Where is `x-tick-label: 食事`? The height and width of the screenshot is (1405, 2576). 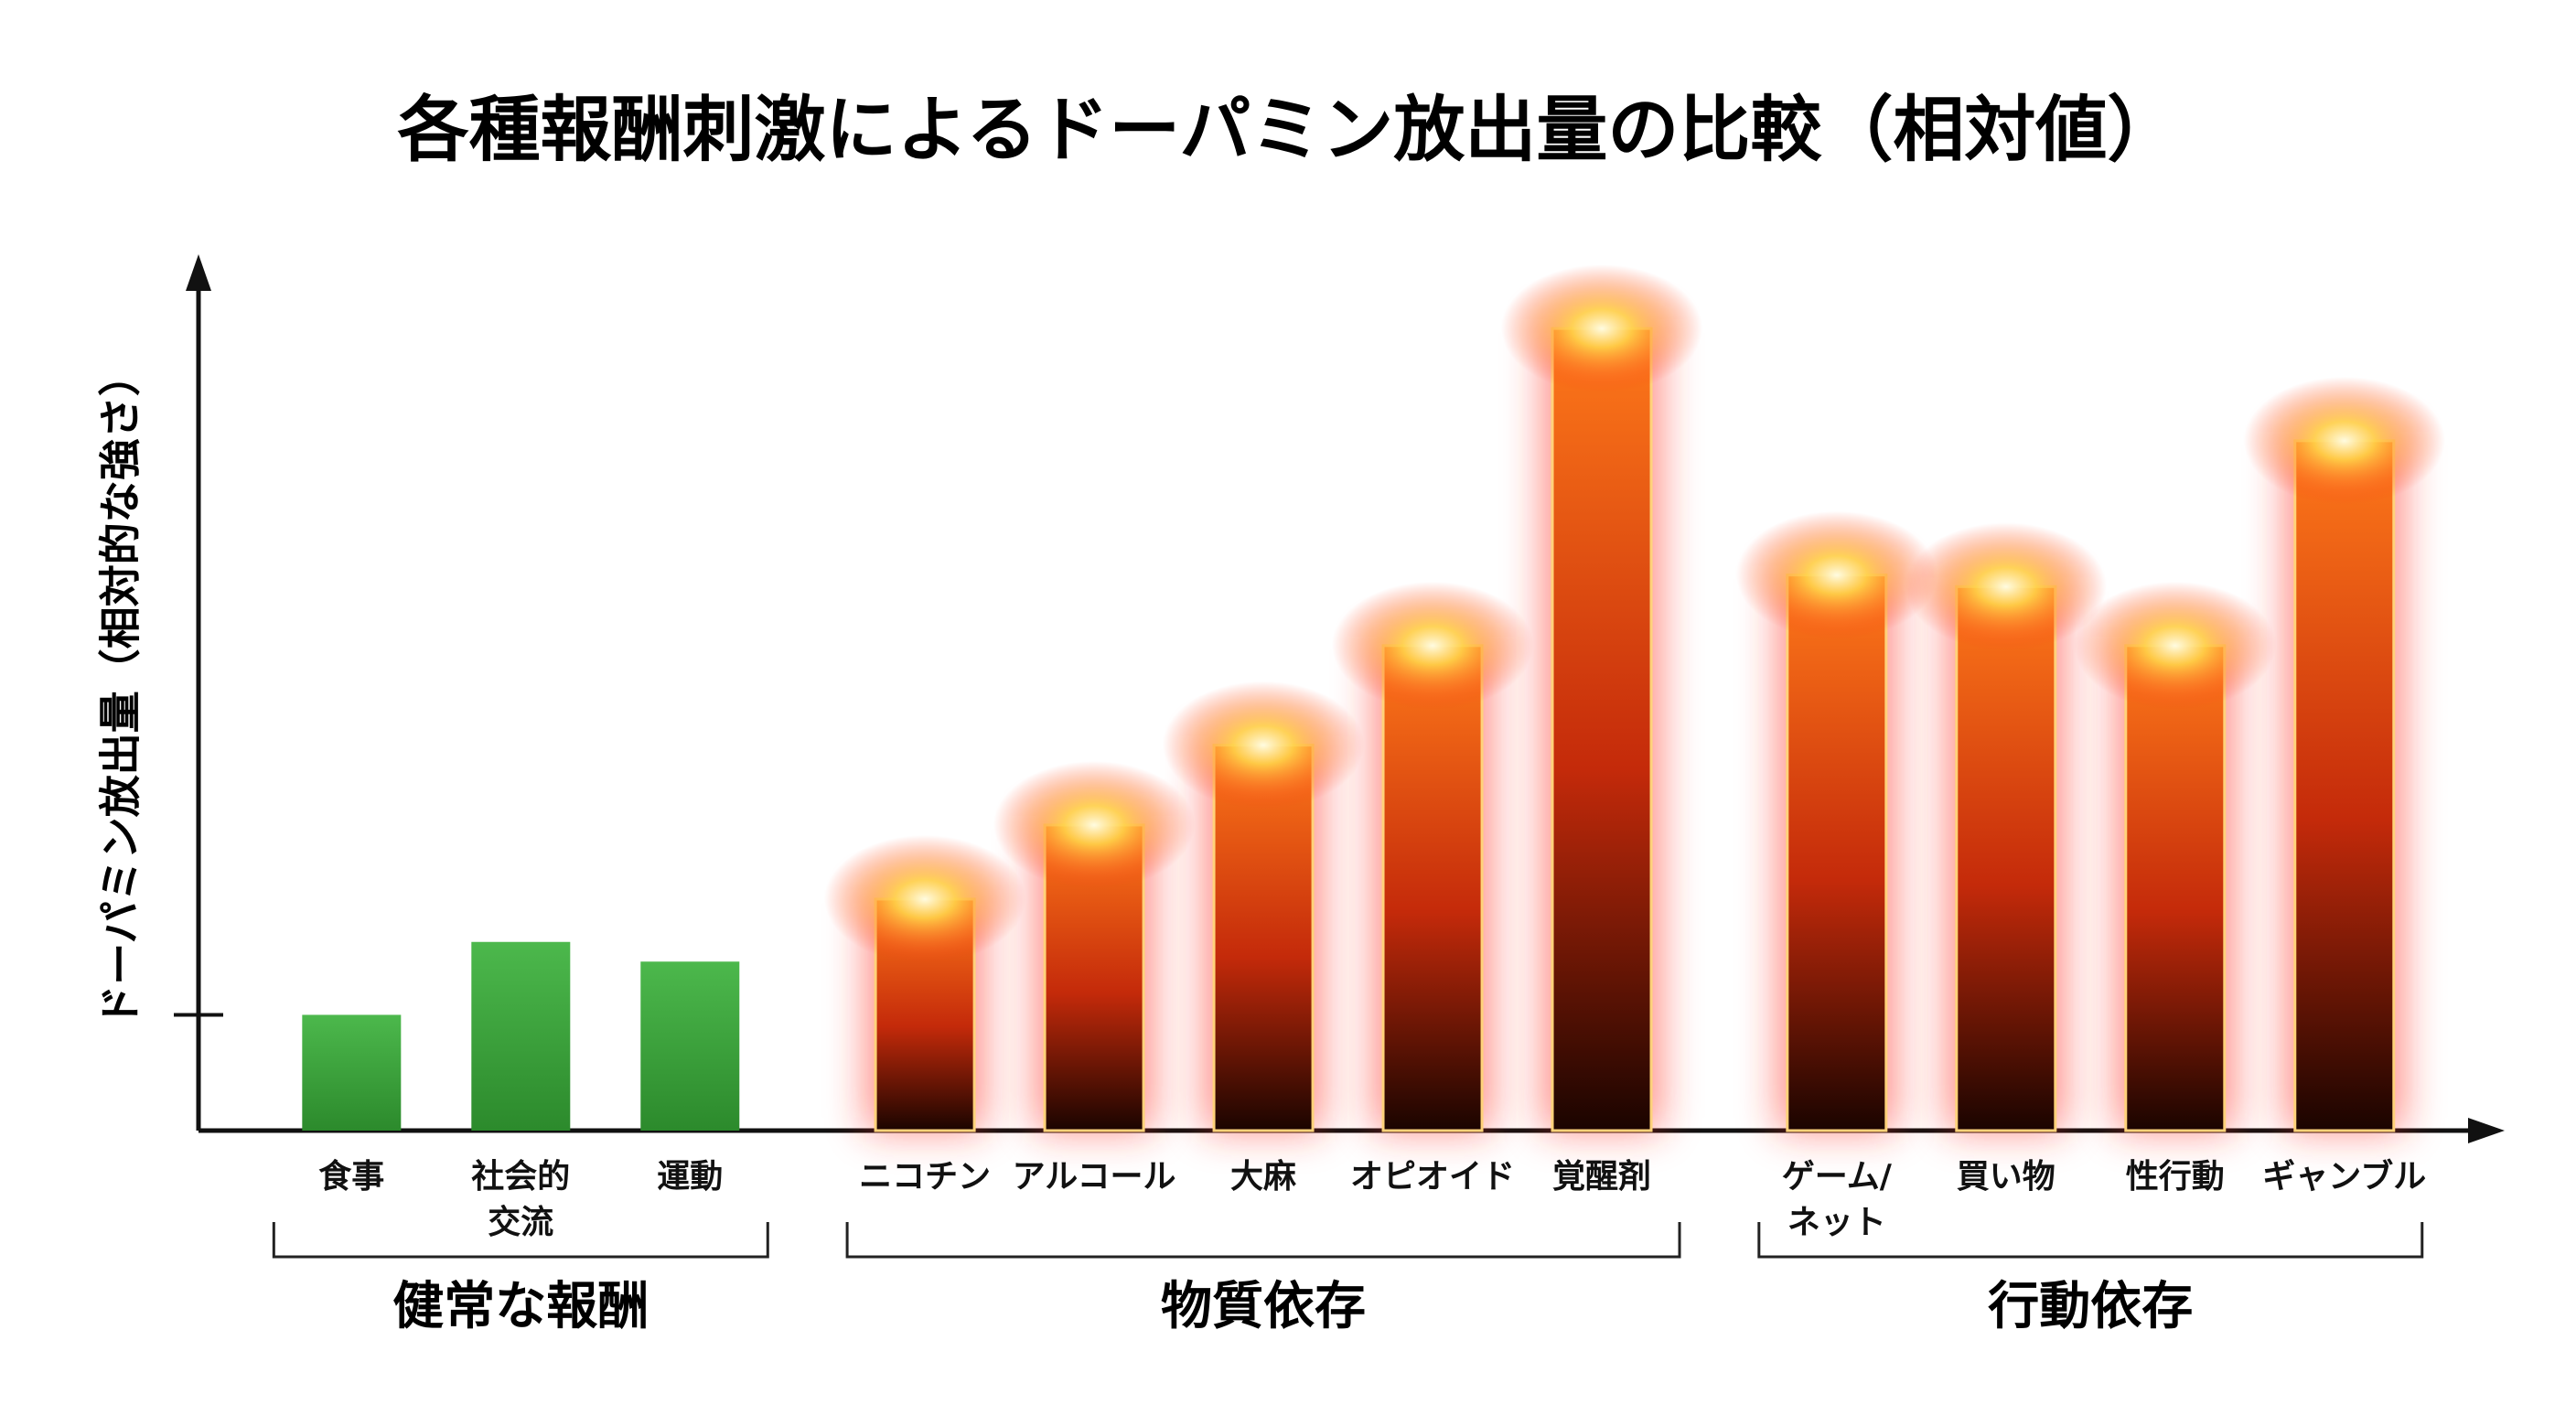
x-tick-label: 食事 is located at coordinates (351, 1177).